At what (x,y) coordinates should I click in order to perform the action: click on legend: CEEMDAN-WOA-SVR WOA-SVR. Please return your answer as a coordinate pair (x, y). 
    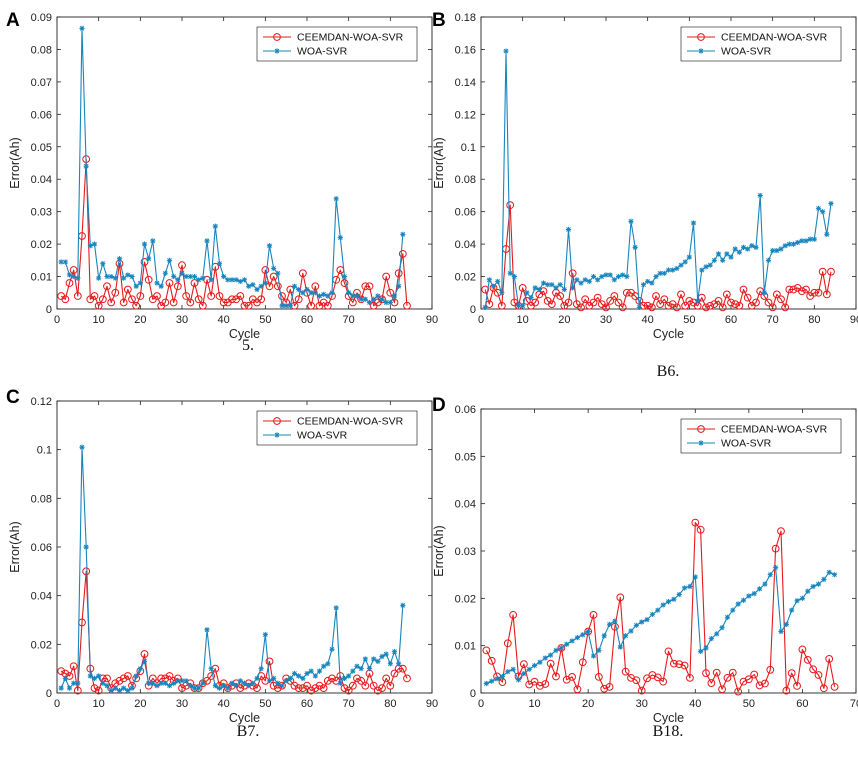
    Looking at the image, I should click on (761, 436).